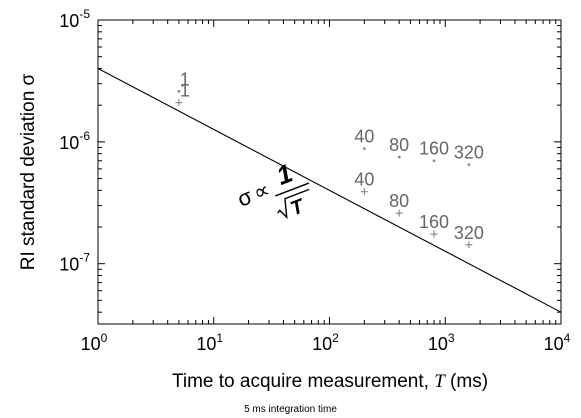 This screenshot has width=581, height=418. I want to click on y-tick-label: 10⁻⁶, so click(74, 141).